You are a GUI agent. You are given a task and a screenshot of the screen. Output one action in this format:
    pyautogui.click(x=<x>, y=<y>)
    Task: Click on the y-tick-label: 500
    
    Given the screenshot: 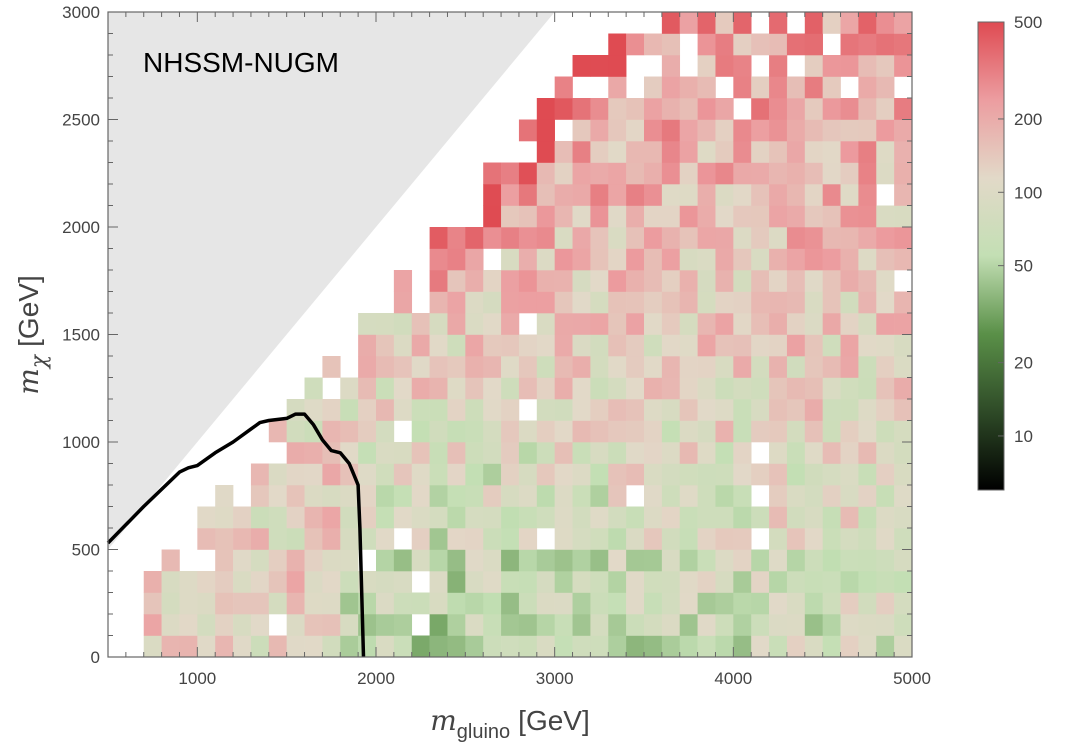 What is the action you would take?
    pyautogui.click(x=86, y=550)
    